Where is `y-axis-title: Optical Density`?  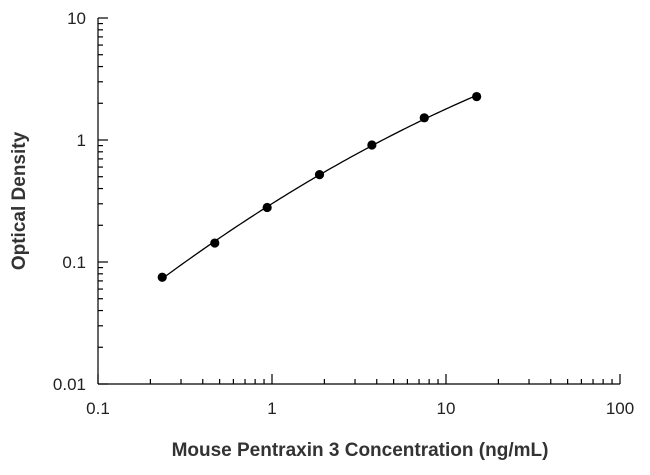
y-axis-title: Optical Density is located at coordinates (19, 200).